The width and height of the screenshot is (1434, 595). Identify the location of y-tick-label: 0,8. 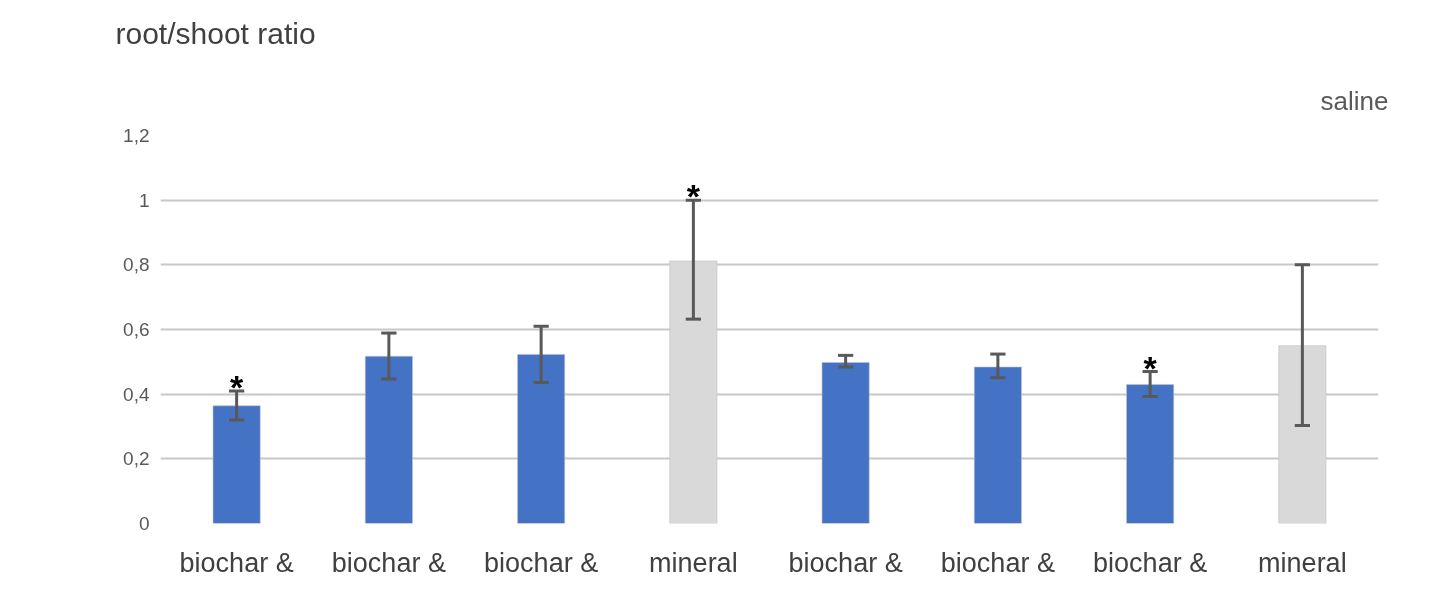
(136, 265).